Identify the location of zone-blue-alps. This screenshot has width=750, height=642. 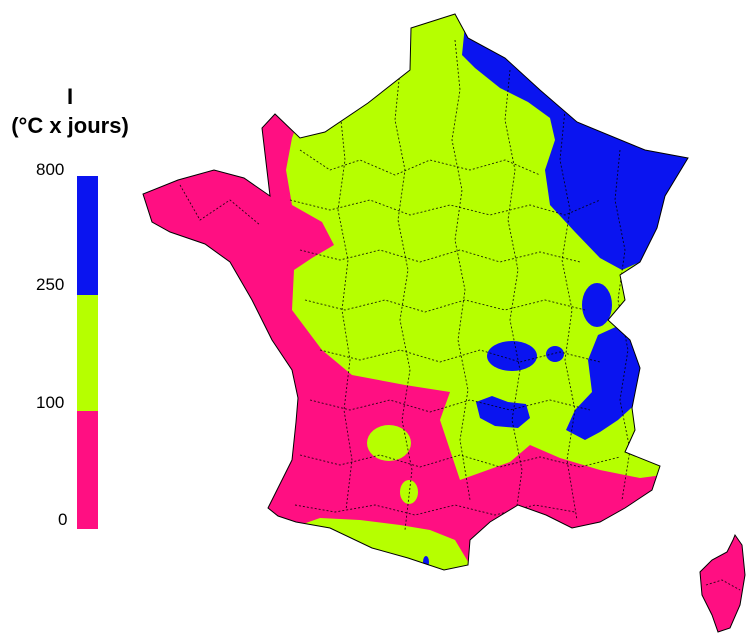
(603, 382).